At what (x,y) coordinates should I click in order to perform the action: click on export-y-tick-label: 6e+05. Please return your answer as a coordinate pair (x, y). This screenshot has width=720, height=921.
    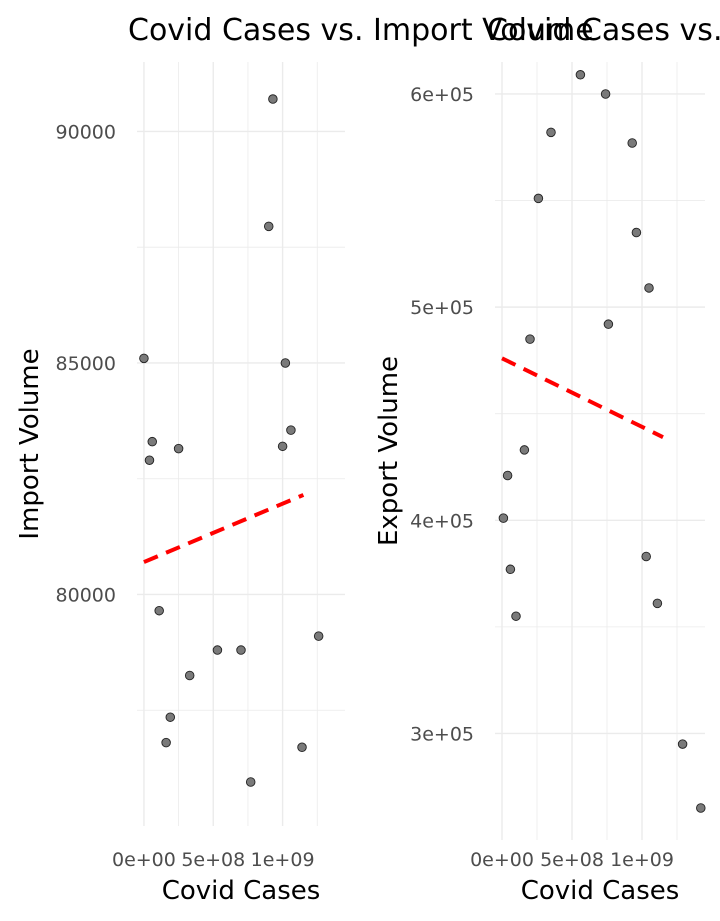
    Looking at the image, I should click on (442, 95).